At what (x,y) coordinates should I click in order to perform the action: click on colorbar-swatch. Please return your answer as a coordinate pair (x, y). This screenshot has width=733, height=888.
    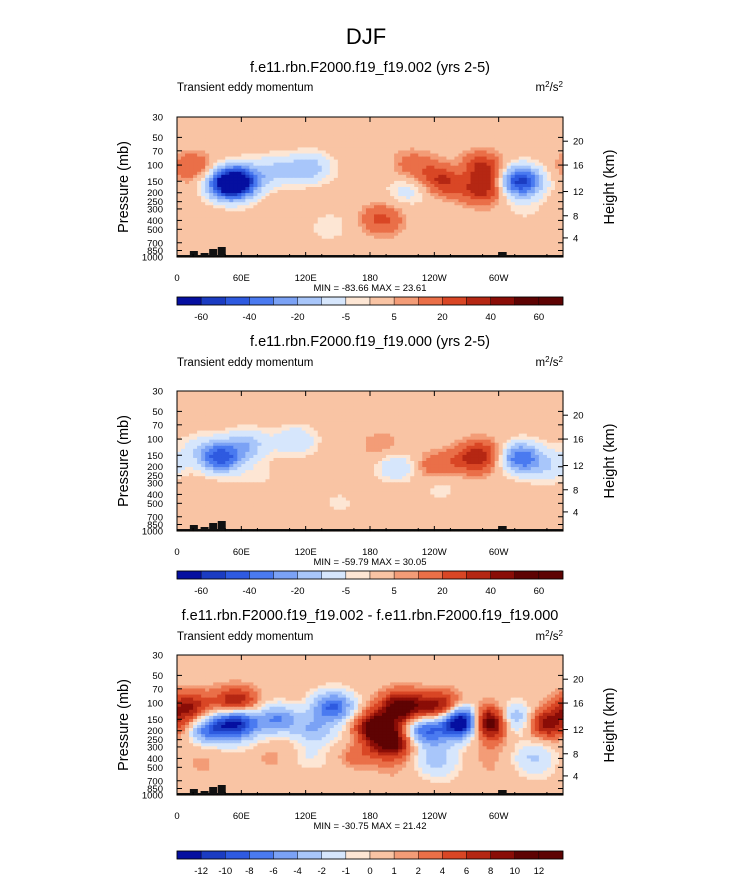
    Looking at the image, I should click on (527, 301).